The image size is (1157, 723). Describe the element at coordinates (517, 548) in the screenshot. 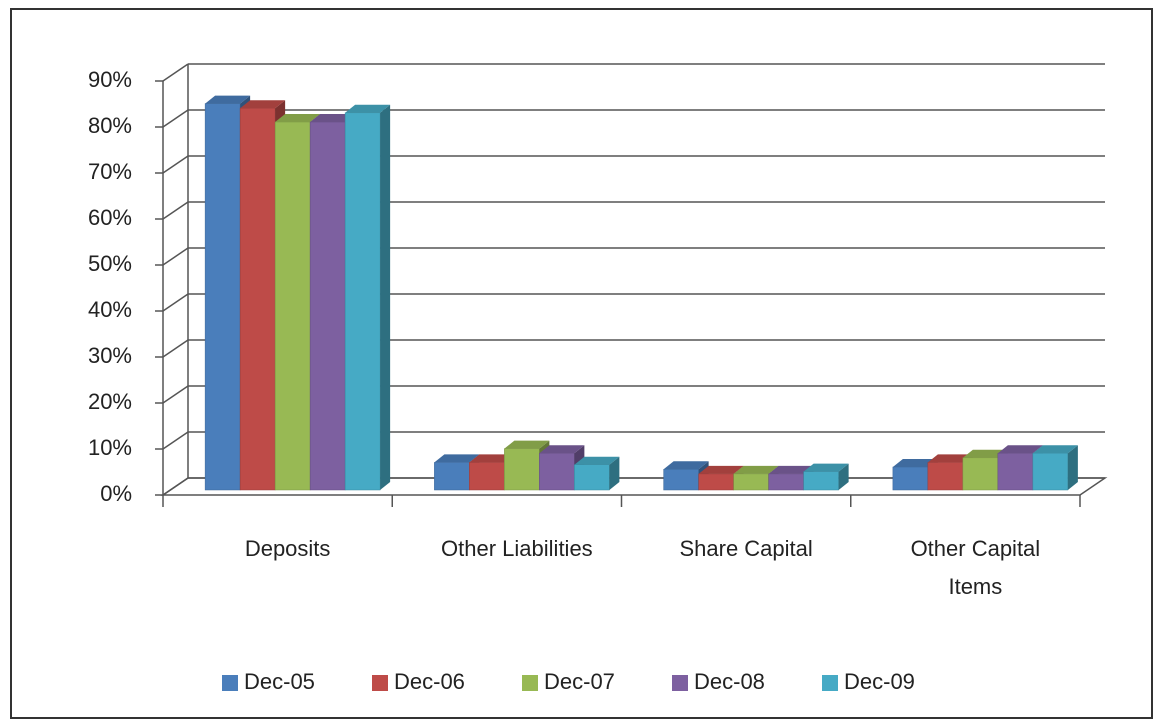

I see `x-tick-label: Other Liabilities` at that location.